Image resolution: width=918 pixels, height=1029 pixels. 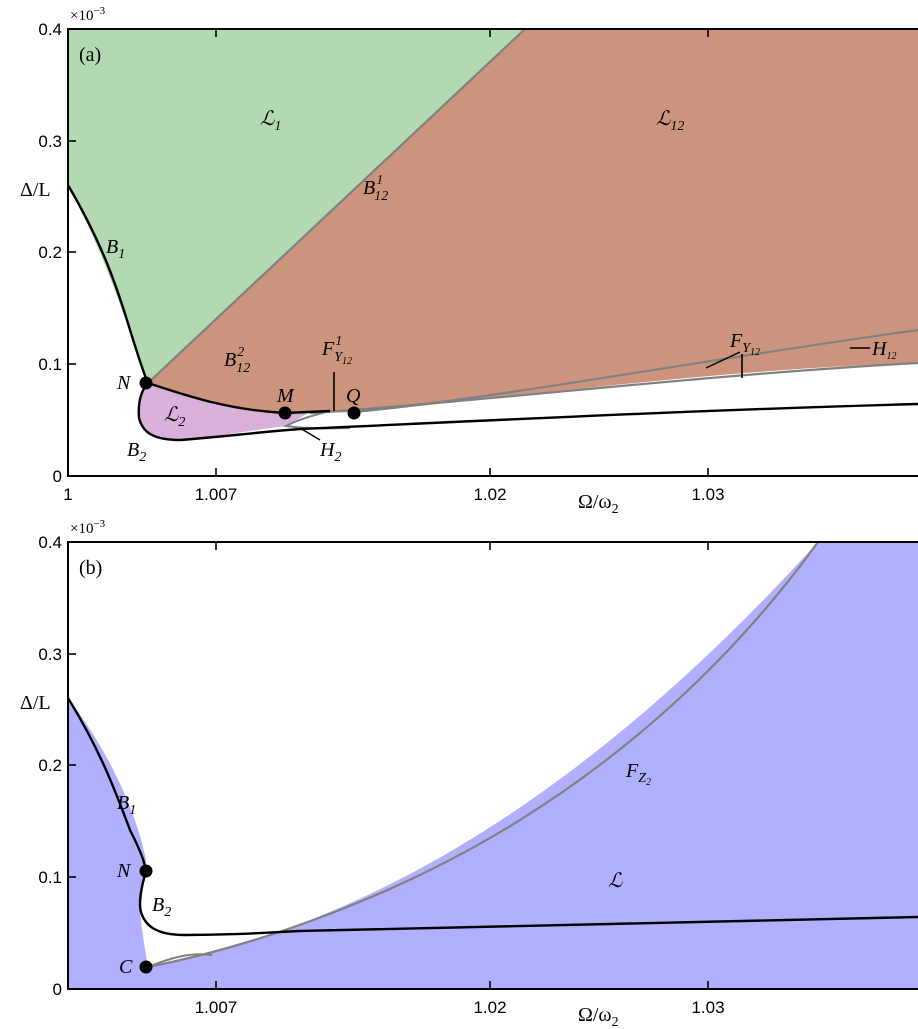 I want to click on panel-a-x-tick-labels: 1 1.007 1.02 1.03, so click(x=393, y=494).